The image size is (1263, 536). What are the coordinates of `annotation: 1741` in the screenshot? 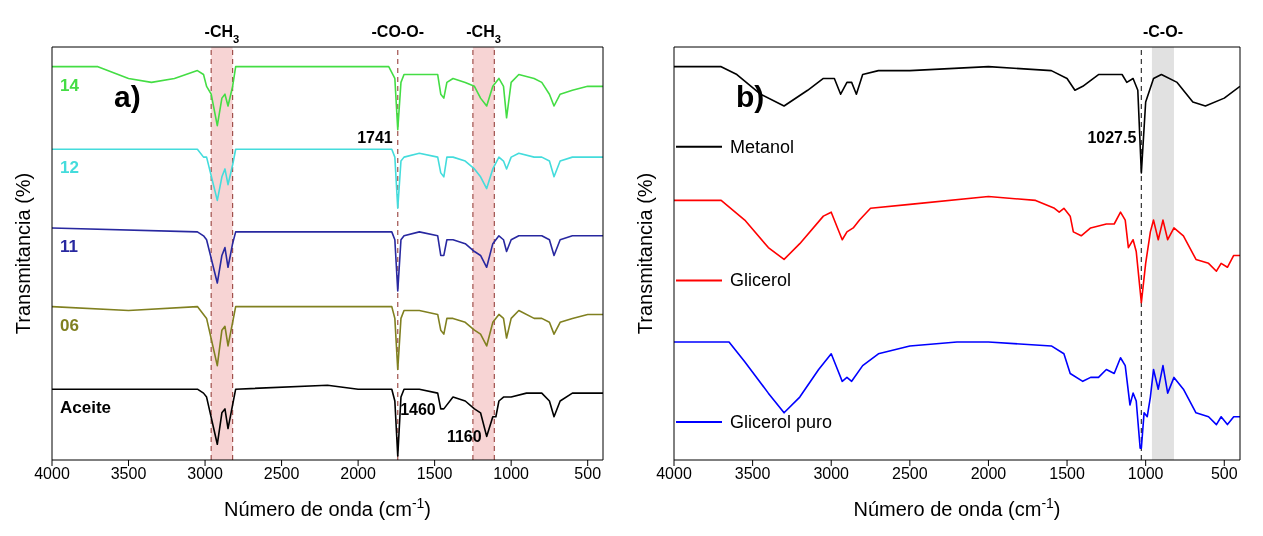 It's located at (375, 138).